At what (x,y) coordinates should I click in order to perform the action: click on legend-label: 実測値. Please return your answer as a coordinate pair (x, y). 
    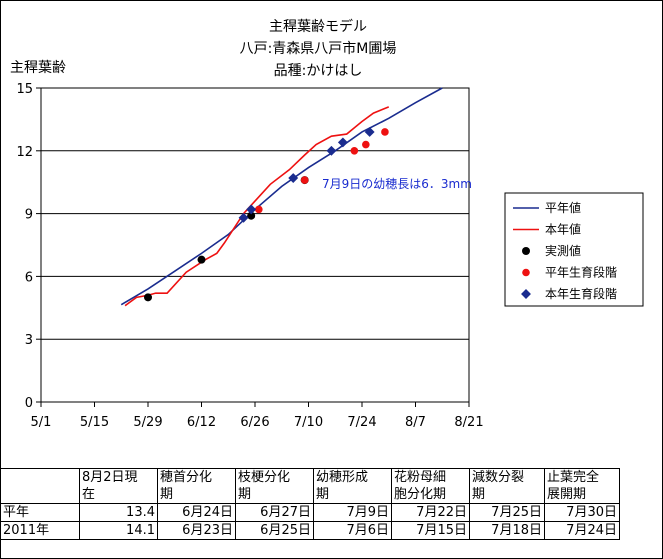
    Looking at the image, I should click on (563, 250).